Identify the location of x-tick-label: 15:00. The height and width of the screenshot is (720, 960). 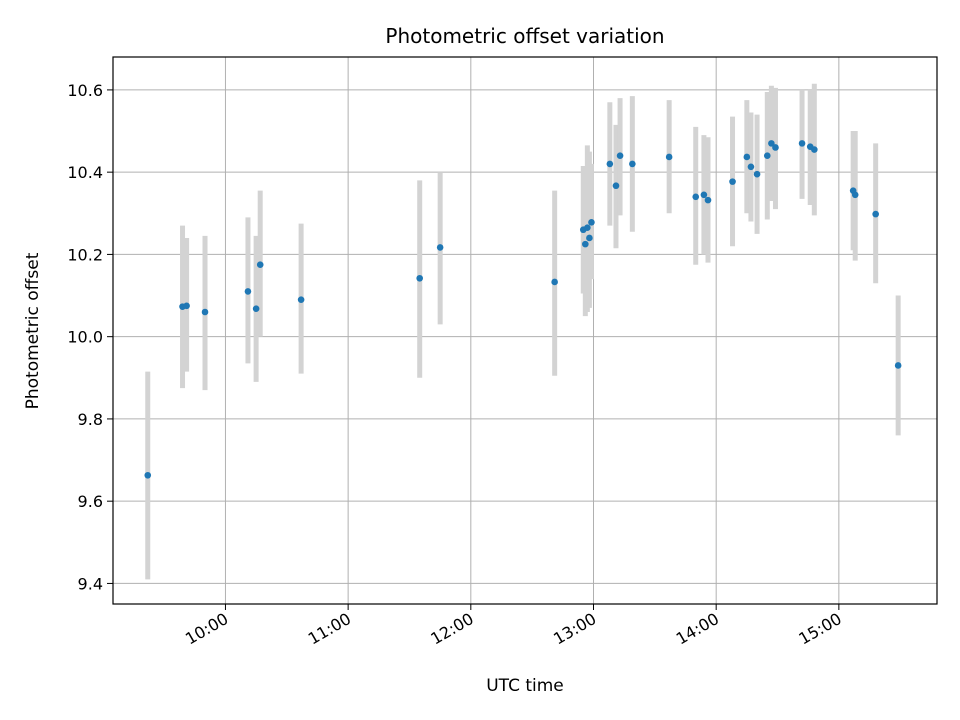
(819, 629).